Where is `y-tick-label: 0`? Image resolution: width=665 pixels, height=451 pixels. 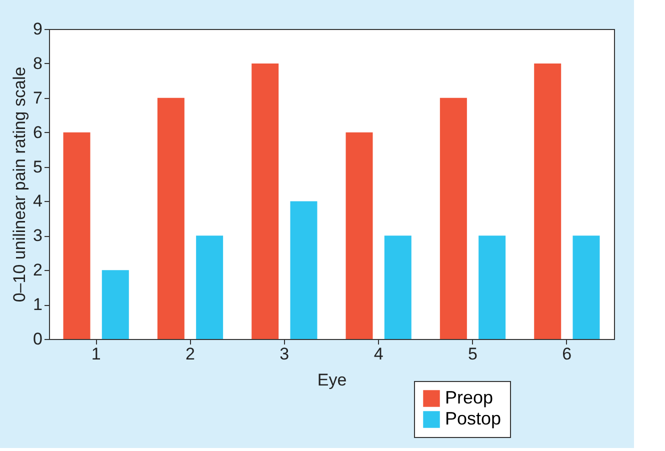 y-tick-label: 0 is located at coordinates (37, 339).